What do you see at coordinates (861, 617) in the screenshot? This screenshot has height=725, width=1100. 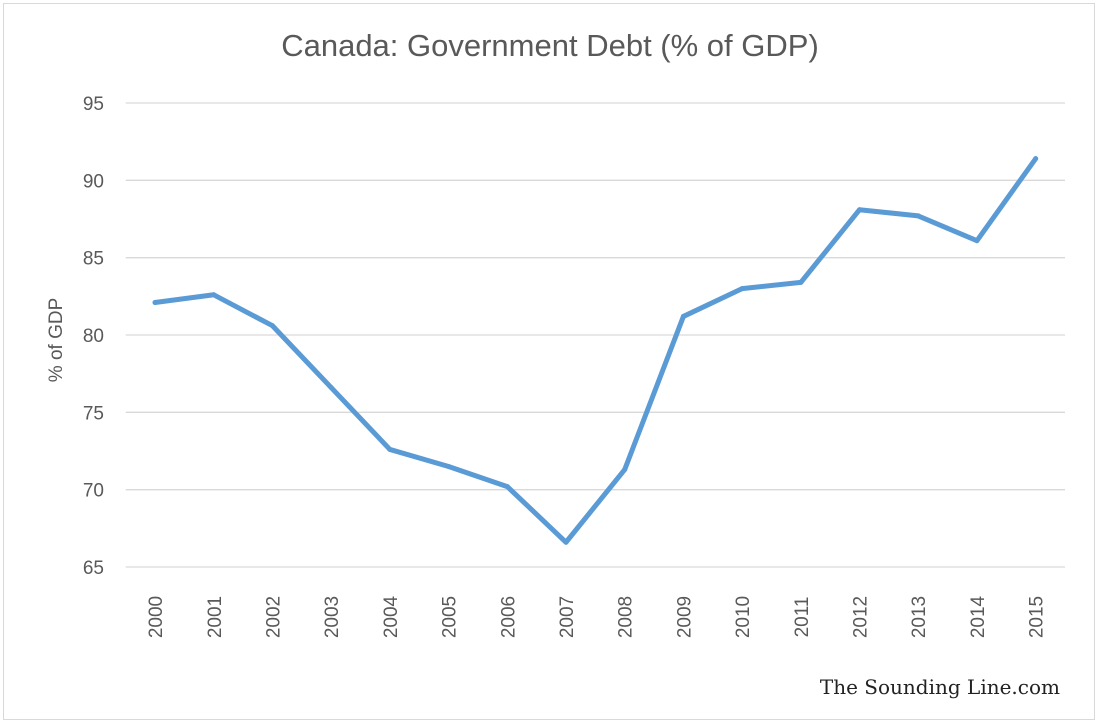 I see `x-tick-label: 2012` at bounding box center [861, 617].